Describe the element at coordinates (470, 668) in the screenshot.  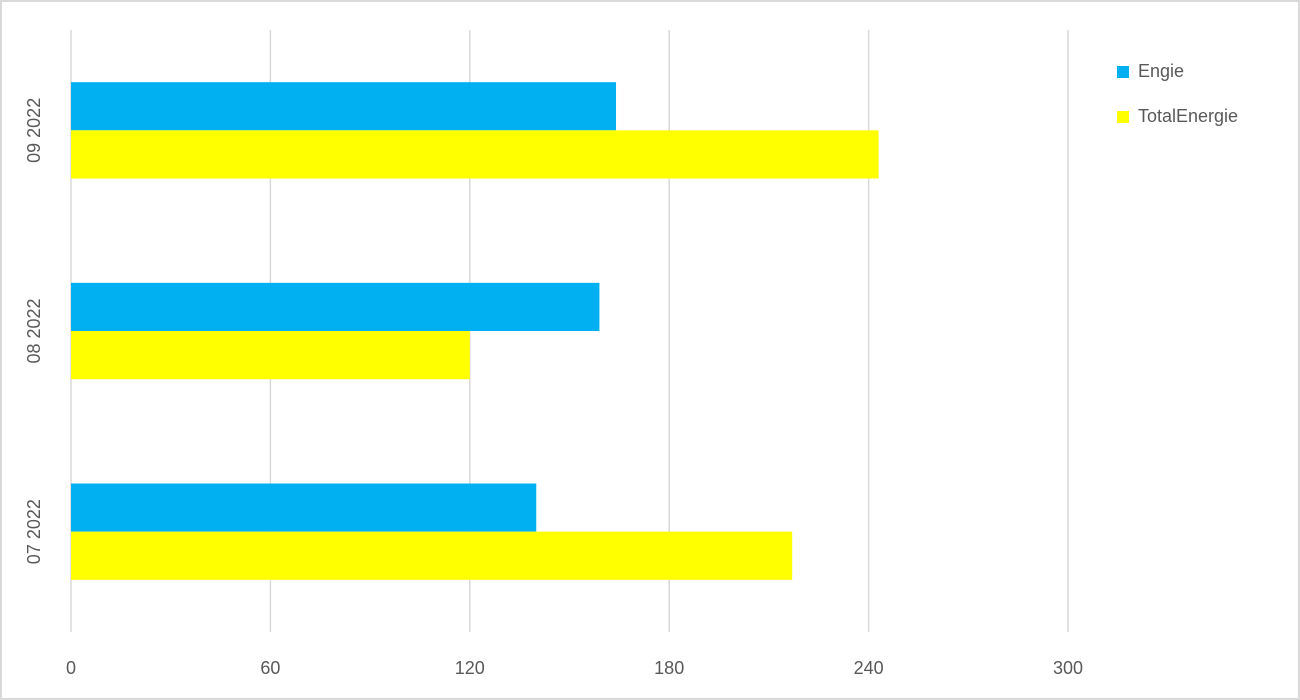
I see `x-tick-label: 120` at that location.